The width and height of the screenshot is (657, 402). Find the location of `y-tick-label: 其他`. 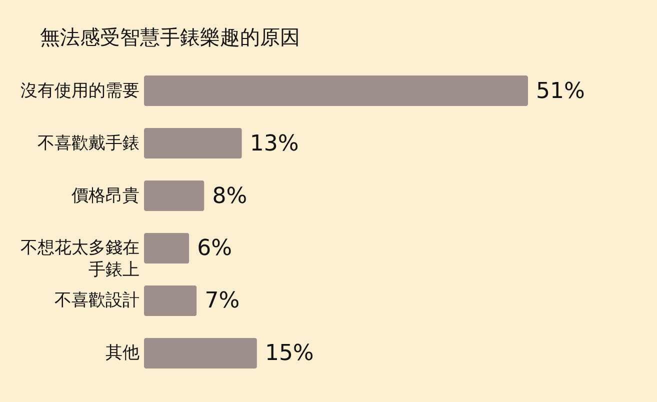

y-tick-label: 其他 is located at coordinates (123, 353).